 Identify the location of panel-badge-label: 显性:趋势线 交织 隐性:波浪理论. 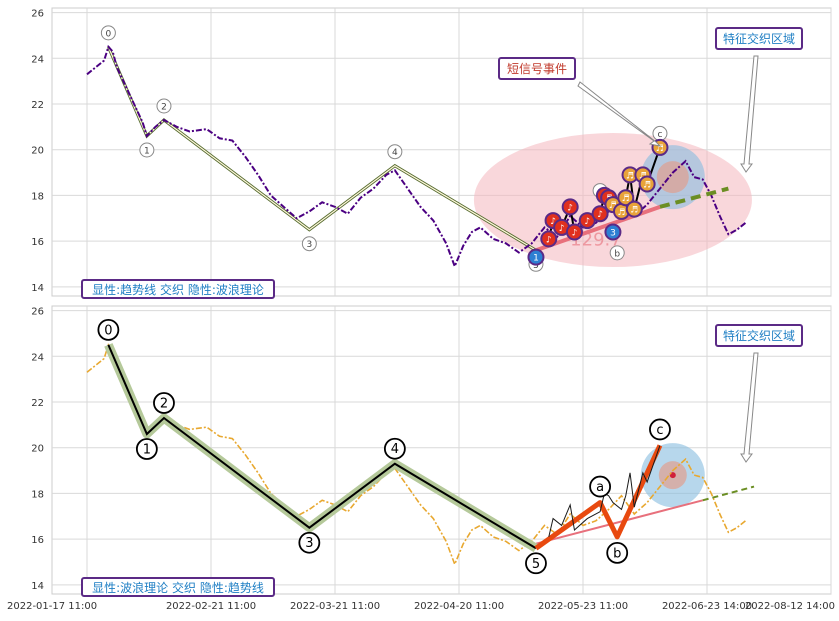
(178, 289).